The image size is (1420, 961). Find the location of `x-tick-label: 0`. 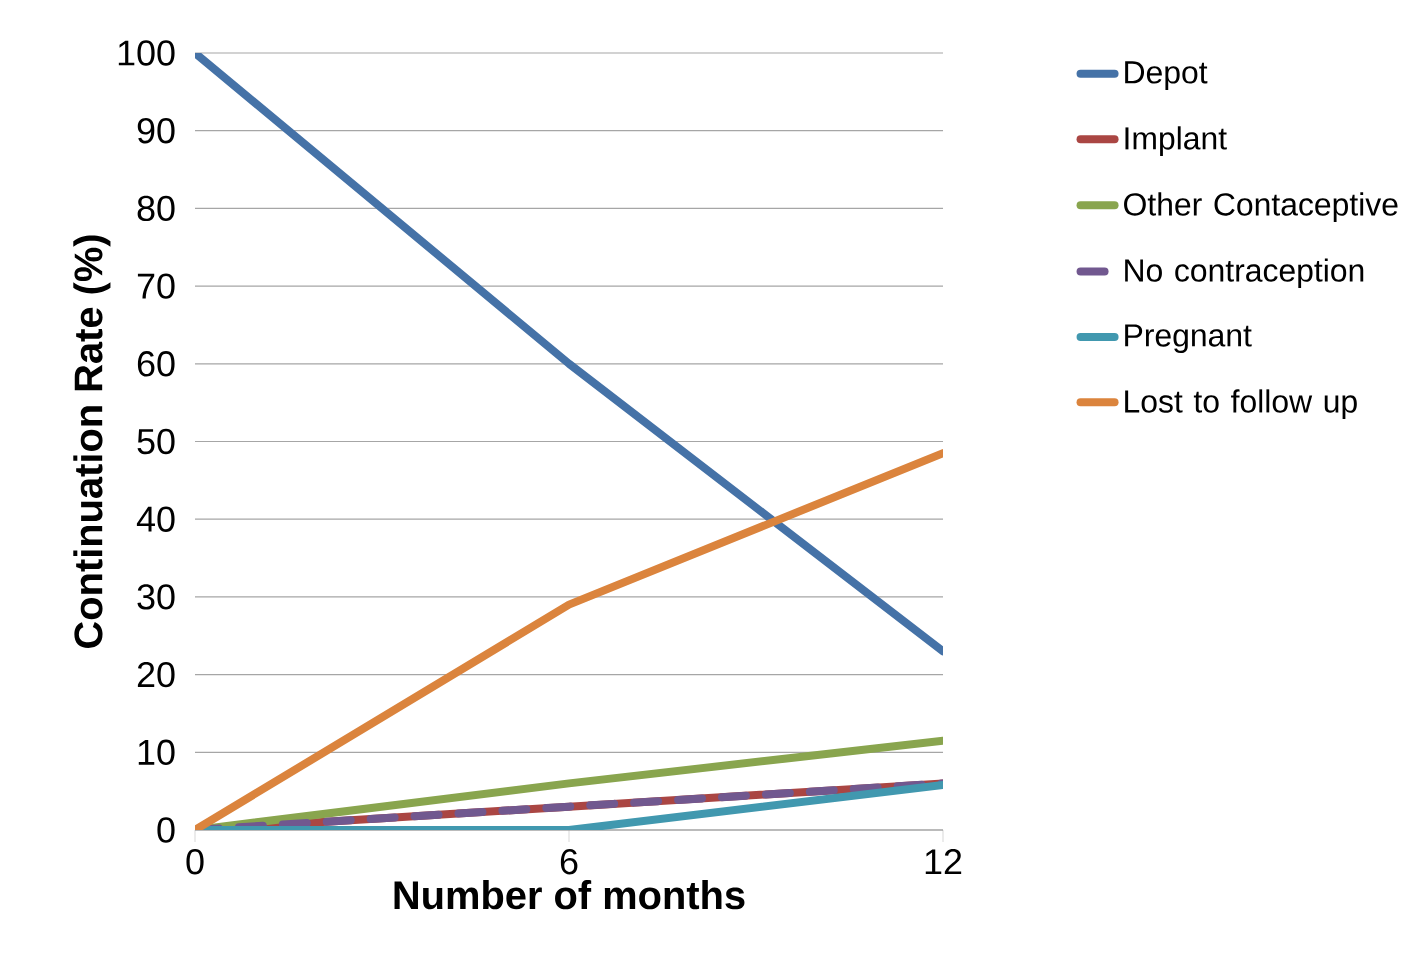

x-tick-label: 0 is located at coordinates (195, 862).